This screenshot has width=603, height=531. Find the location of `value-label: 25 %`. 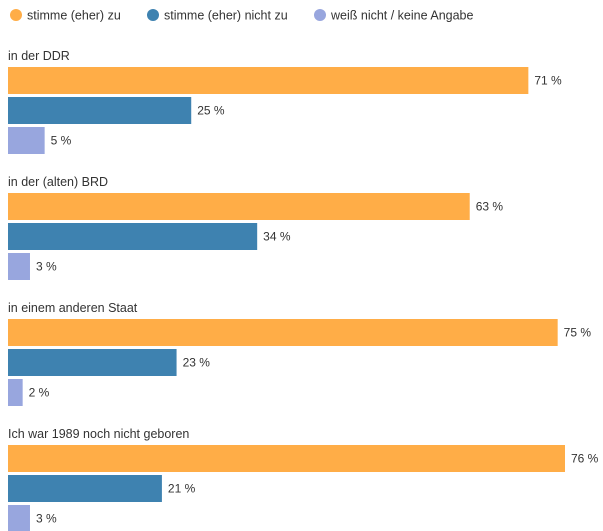

value-label: 25 % is located at coordinates (211, 111).